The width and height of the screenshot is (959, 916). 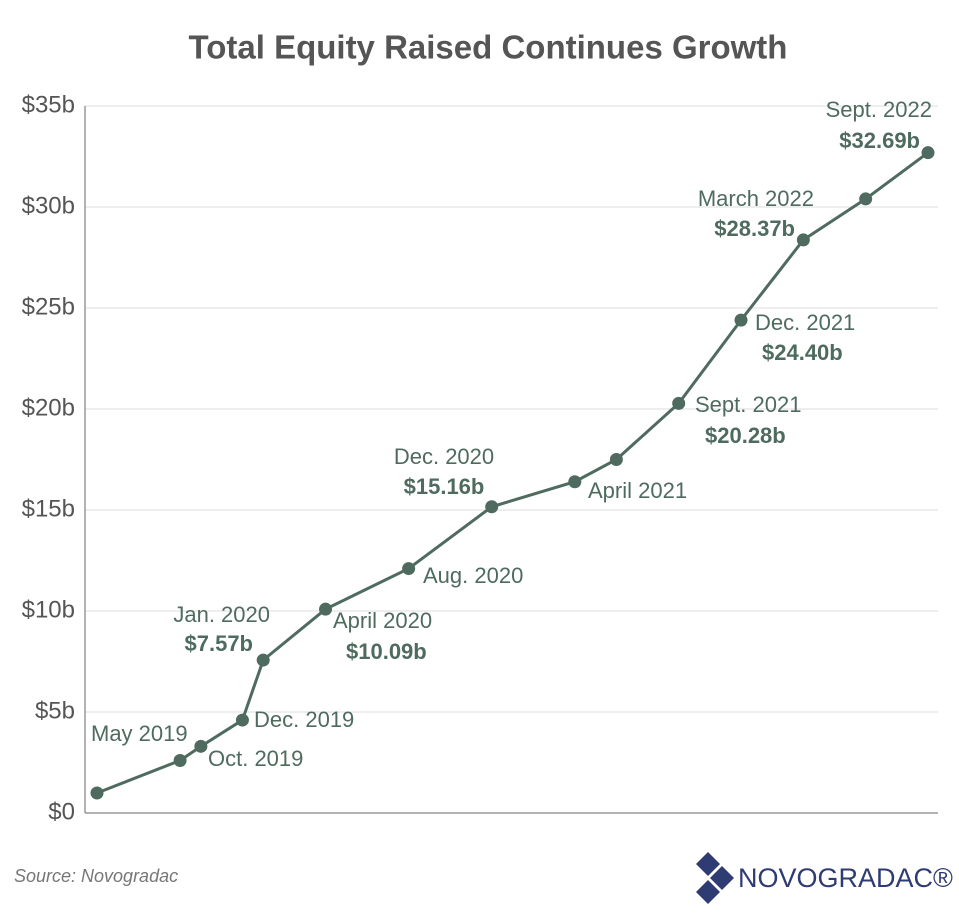 What do you see at coordinates (488, 47) in the screenshot?
I see `chart-title: Total Equity Raised Continues Growth` at bounding box center [488, 47].